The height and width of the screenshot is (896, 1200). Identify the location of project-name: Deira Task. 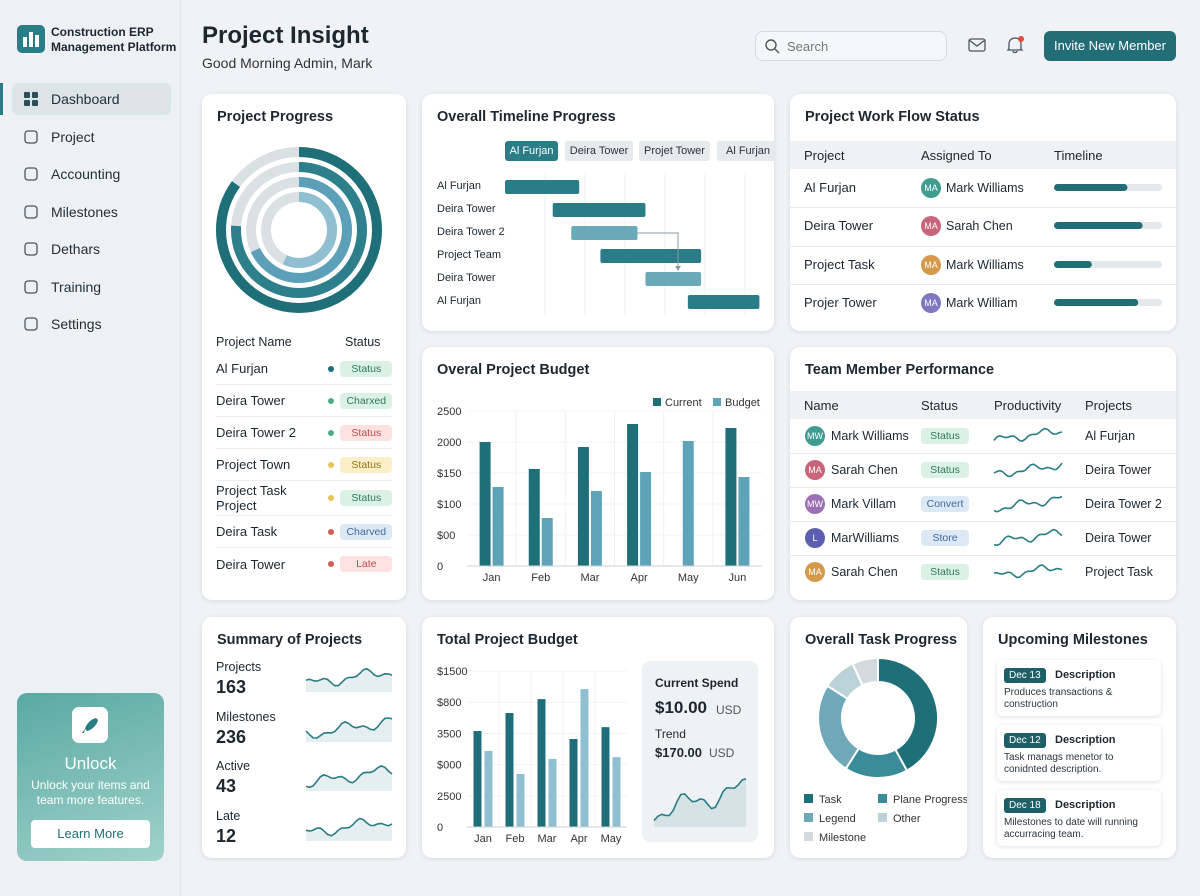
(247, 531).